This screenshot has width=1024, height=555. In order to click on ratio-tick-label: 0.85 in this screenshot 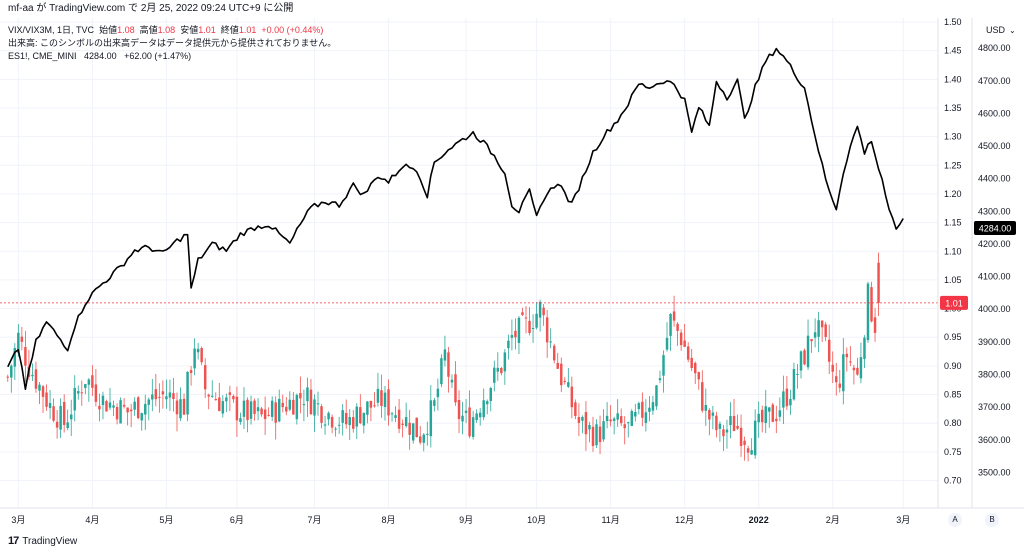, I will do `click(953, 395)`.